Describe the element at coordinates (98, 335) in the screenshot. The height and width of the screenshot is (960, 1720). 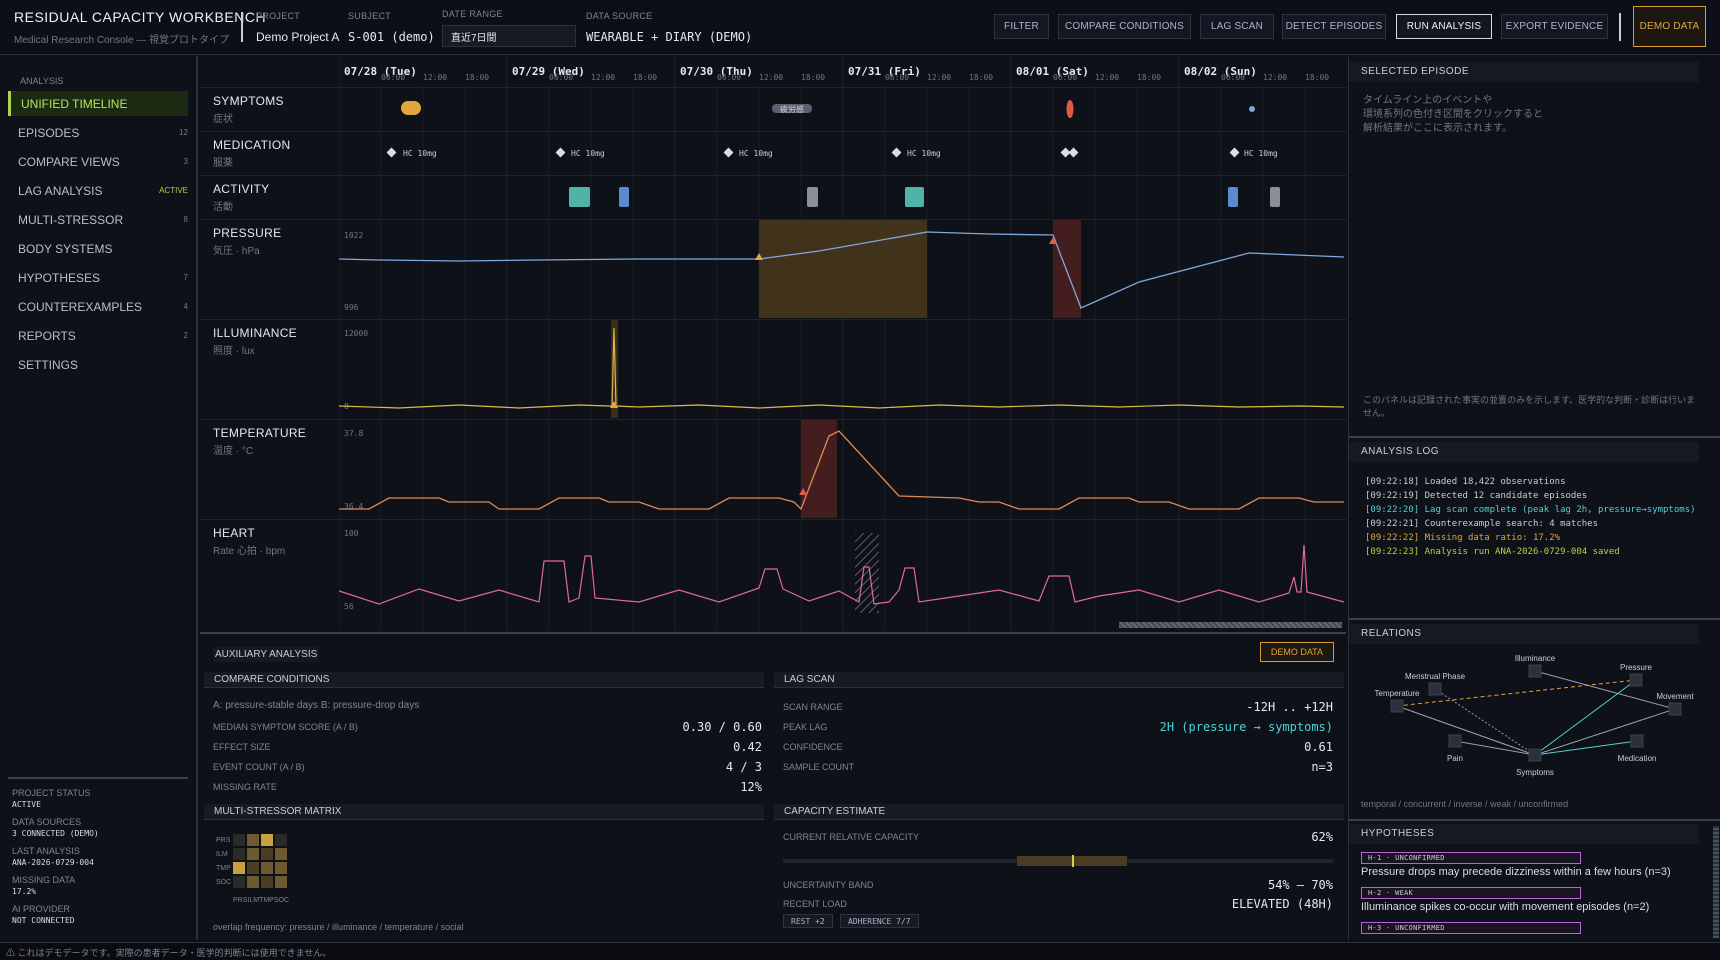
I see `sidebar-item-reports: REPORTS 2` at that location.